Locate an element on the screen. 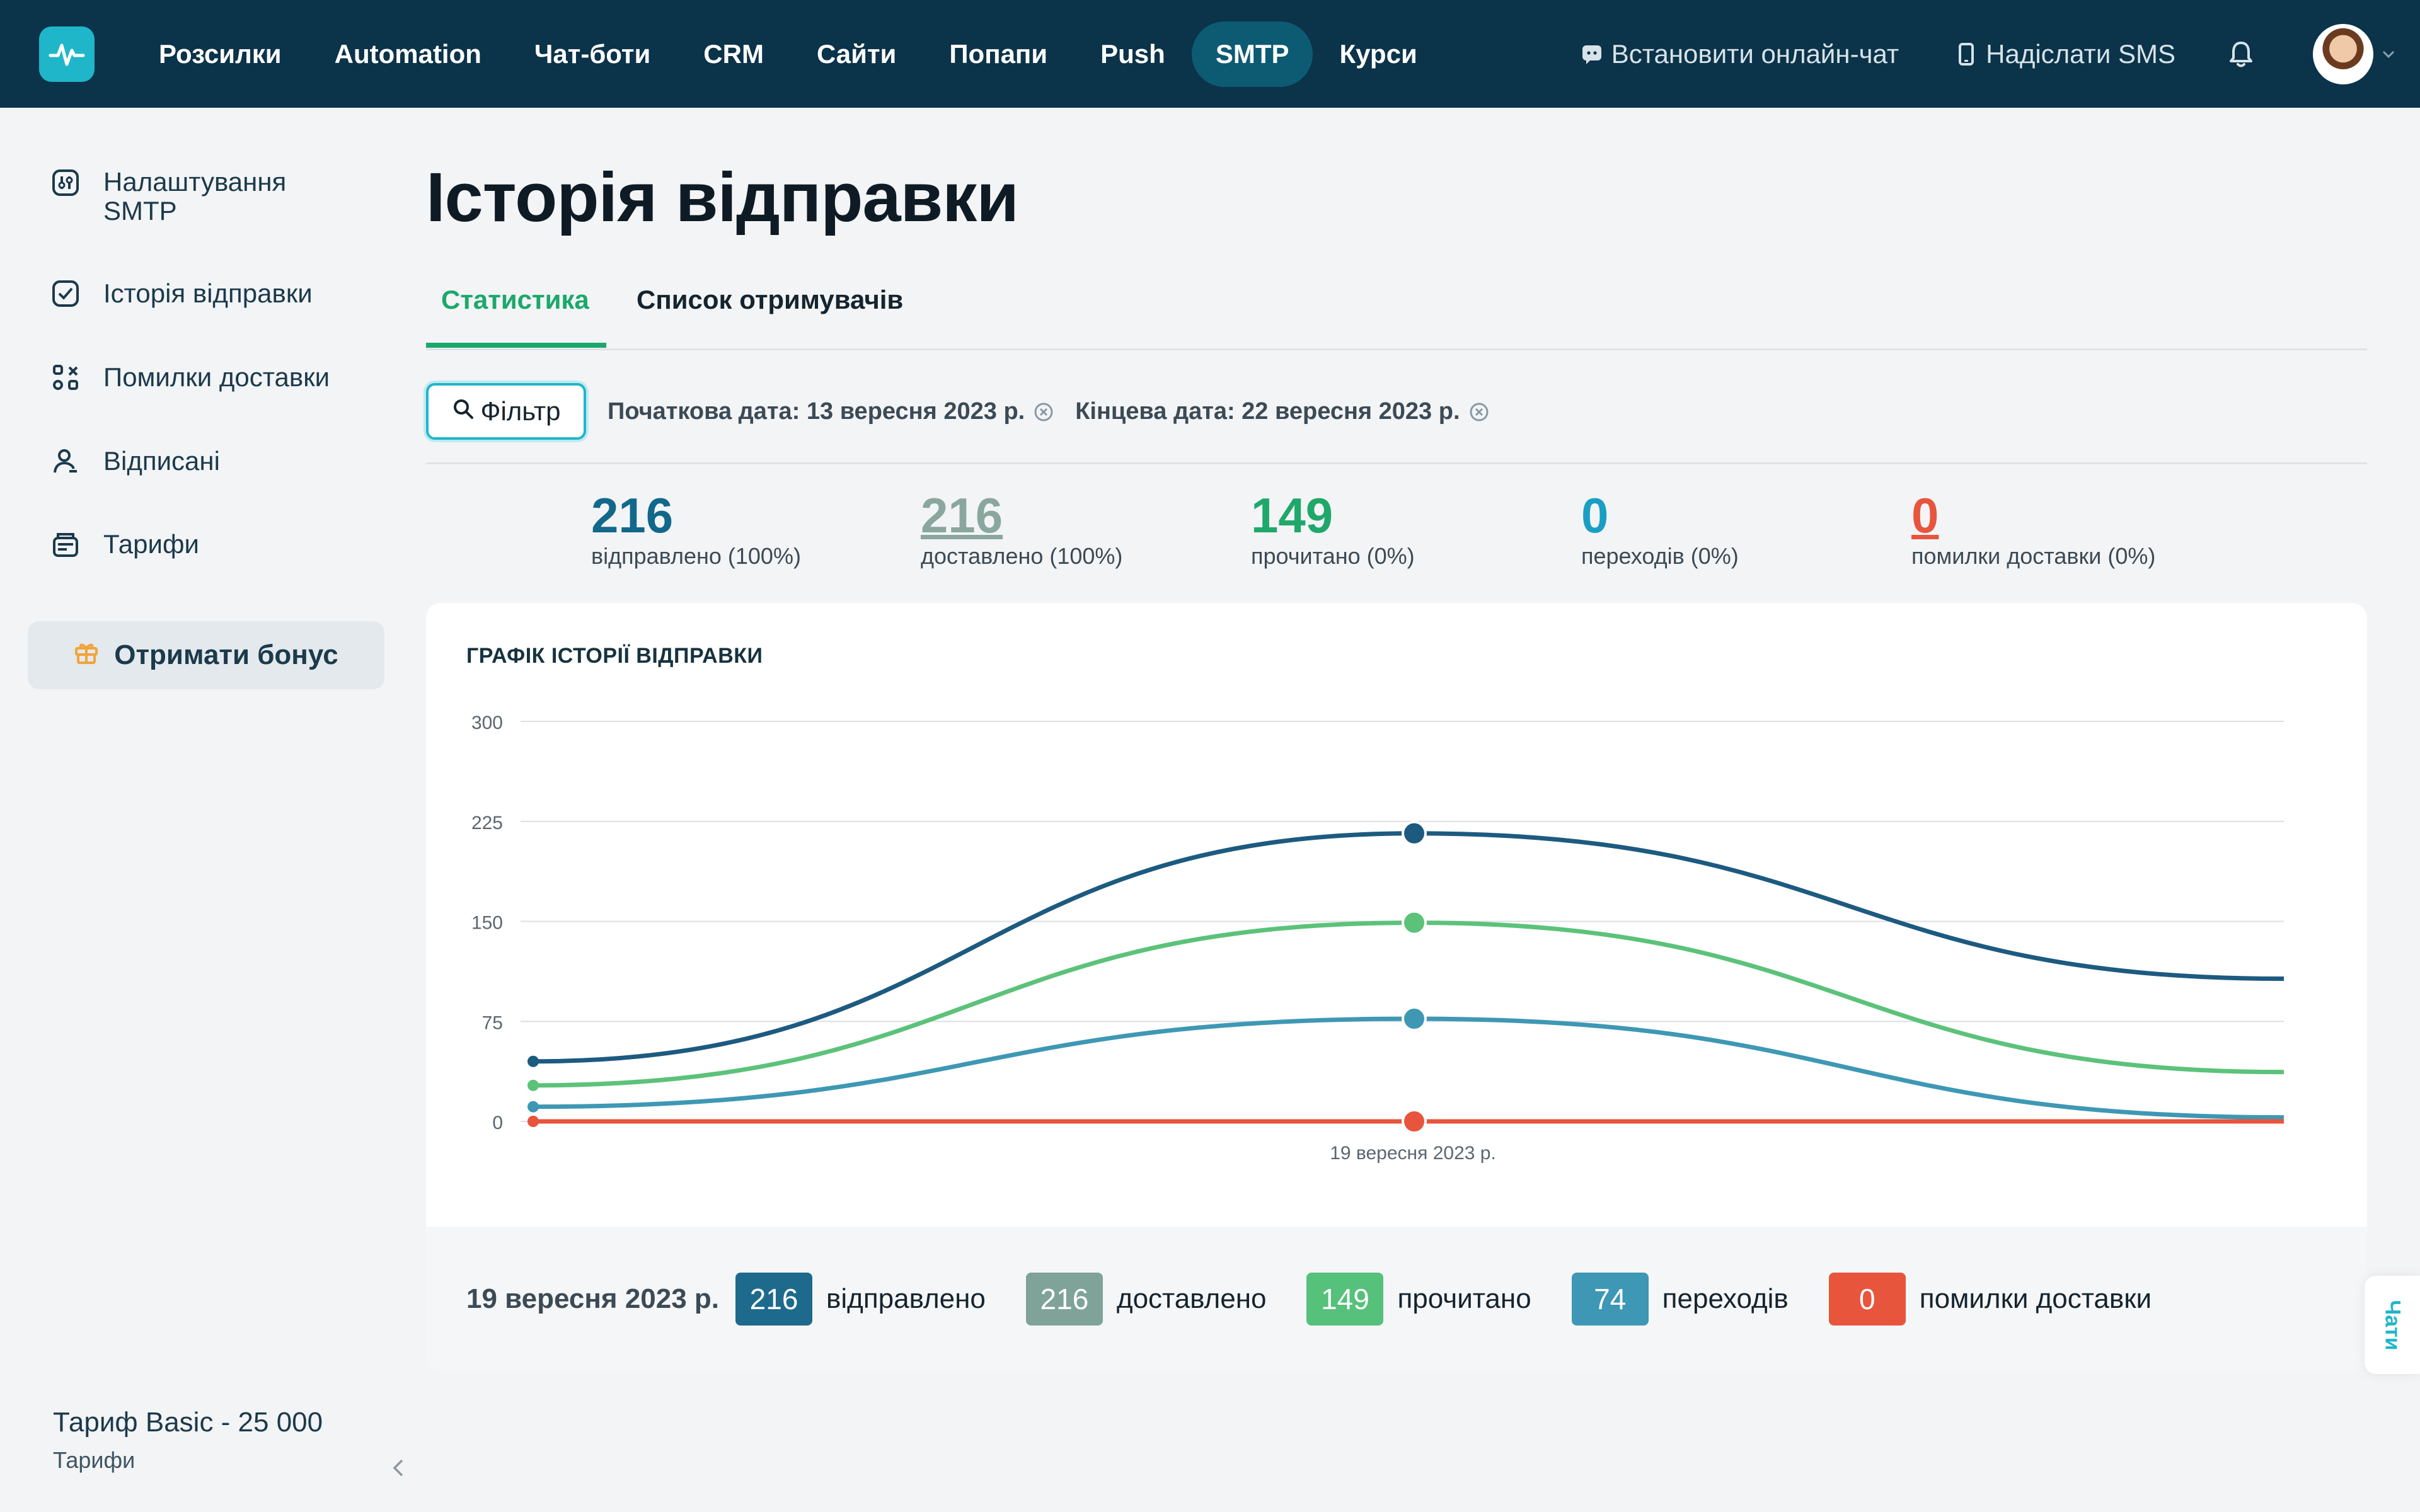 This screenshot has height=1512, width=2420. top-right-actions: Встановити онлайн-чат Надіслати SMS is located at coordinates (2001, 54).